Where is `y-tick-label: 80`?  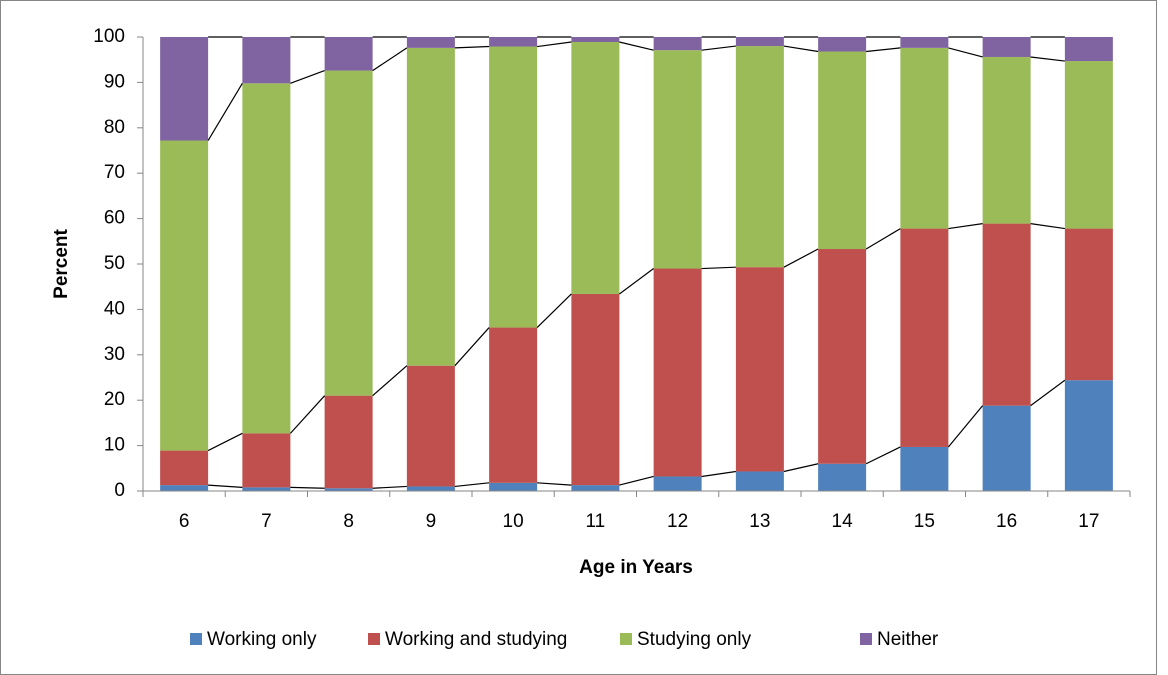
y-tick-label: 80 is located at coordinates (114, 127).